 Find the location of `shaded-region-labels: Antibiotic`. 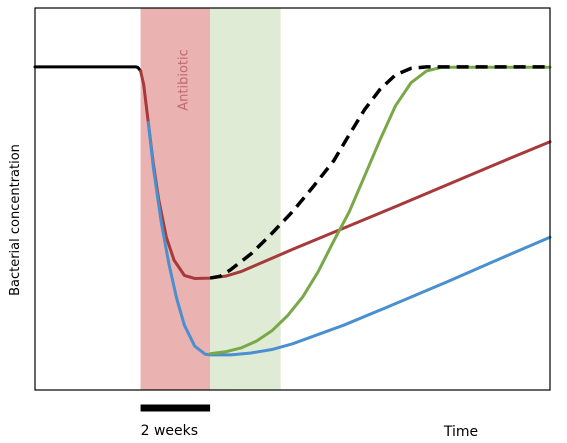

shaded-region-labels: Antibiotic is located at coordinates (183, 80).